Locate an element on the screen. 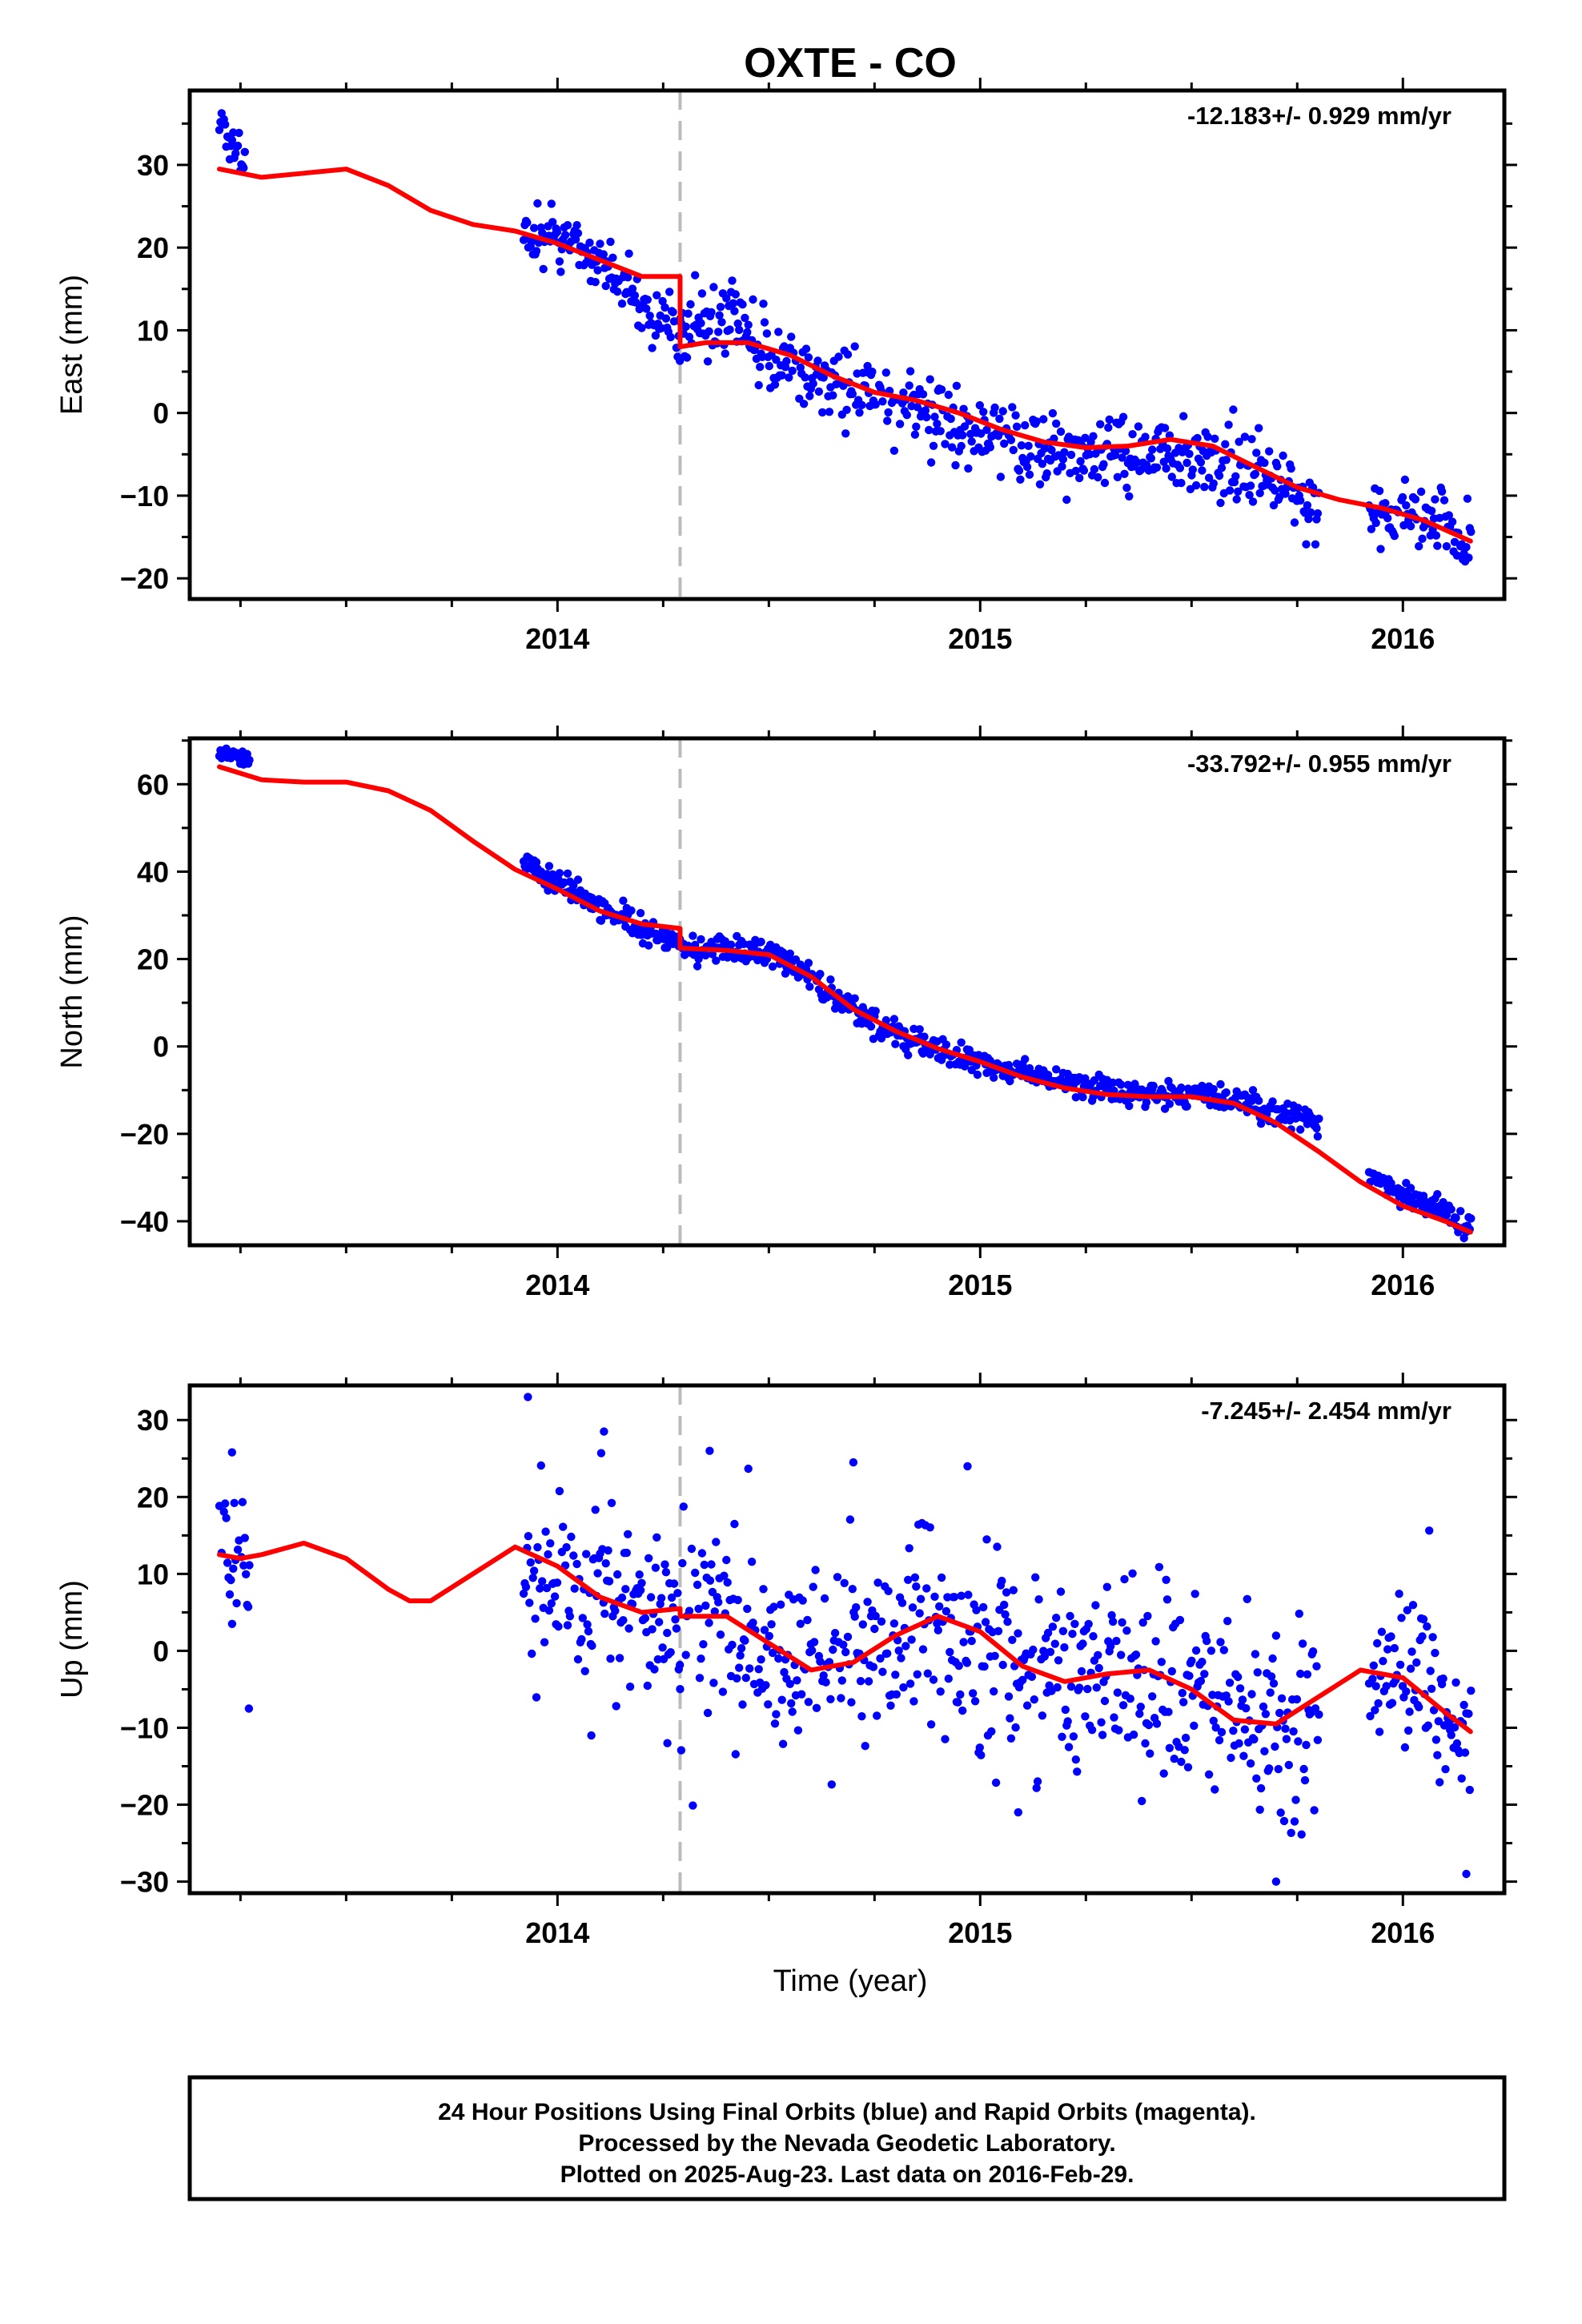  x-tick-label: 2014 is located at coordinates (557, 1932).